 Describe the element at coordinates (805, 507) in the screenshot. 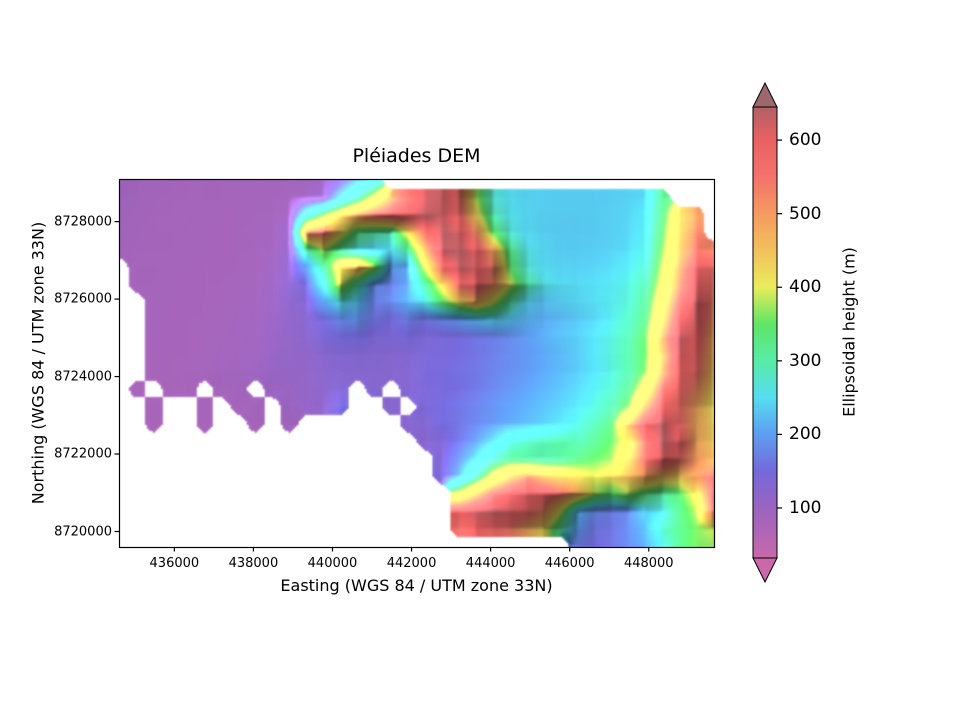

I see `colorbar-tick-label: 100` at that location.